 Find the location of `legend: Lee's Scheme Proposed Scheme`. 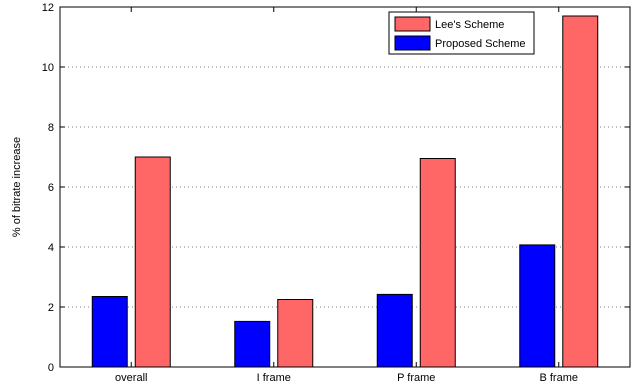

legend: Lee's Scheme Proposed Scheme is located at coordinates (461, 33).